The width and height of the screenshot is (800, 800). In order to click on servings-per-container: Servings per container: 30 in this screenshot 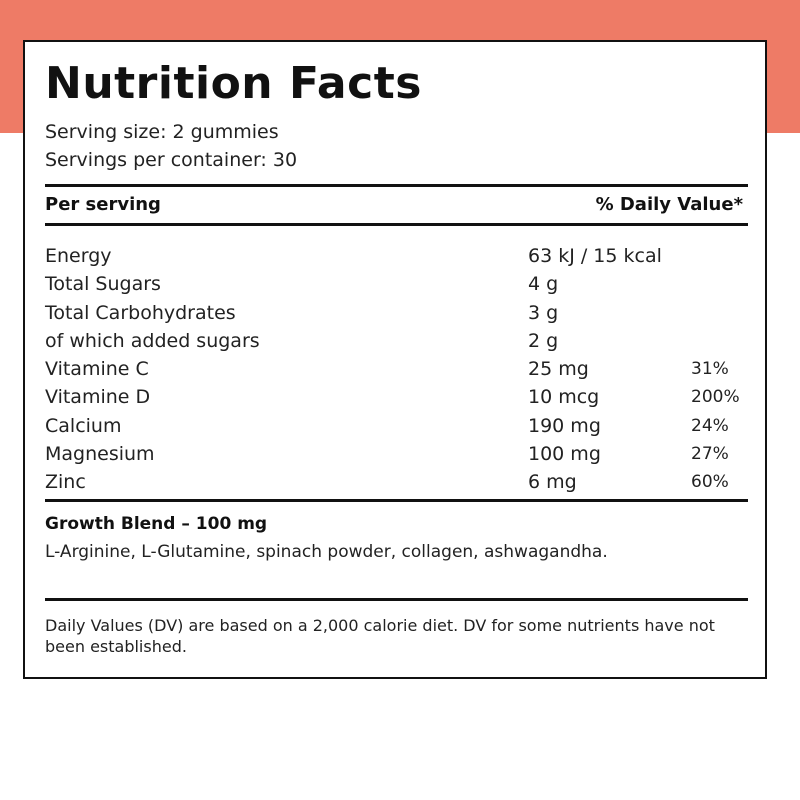, I will do `click(171, 160)`.